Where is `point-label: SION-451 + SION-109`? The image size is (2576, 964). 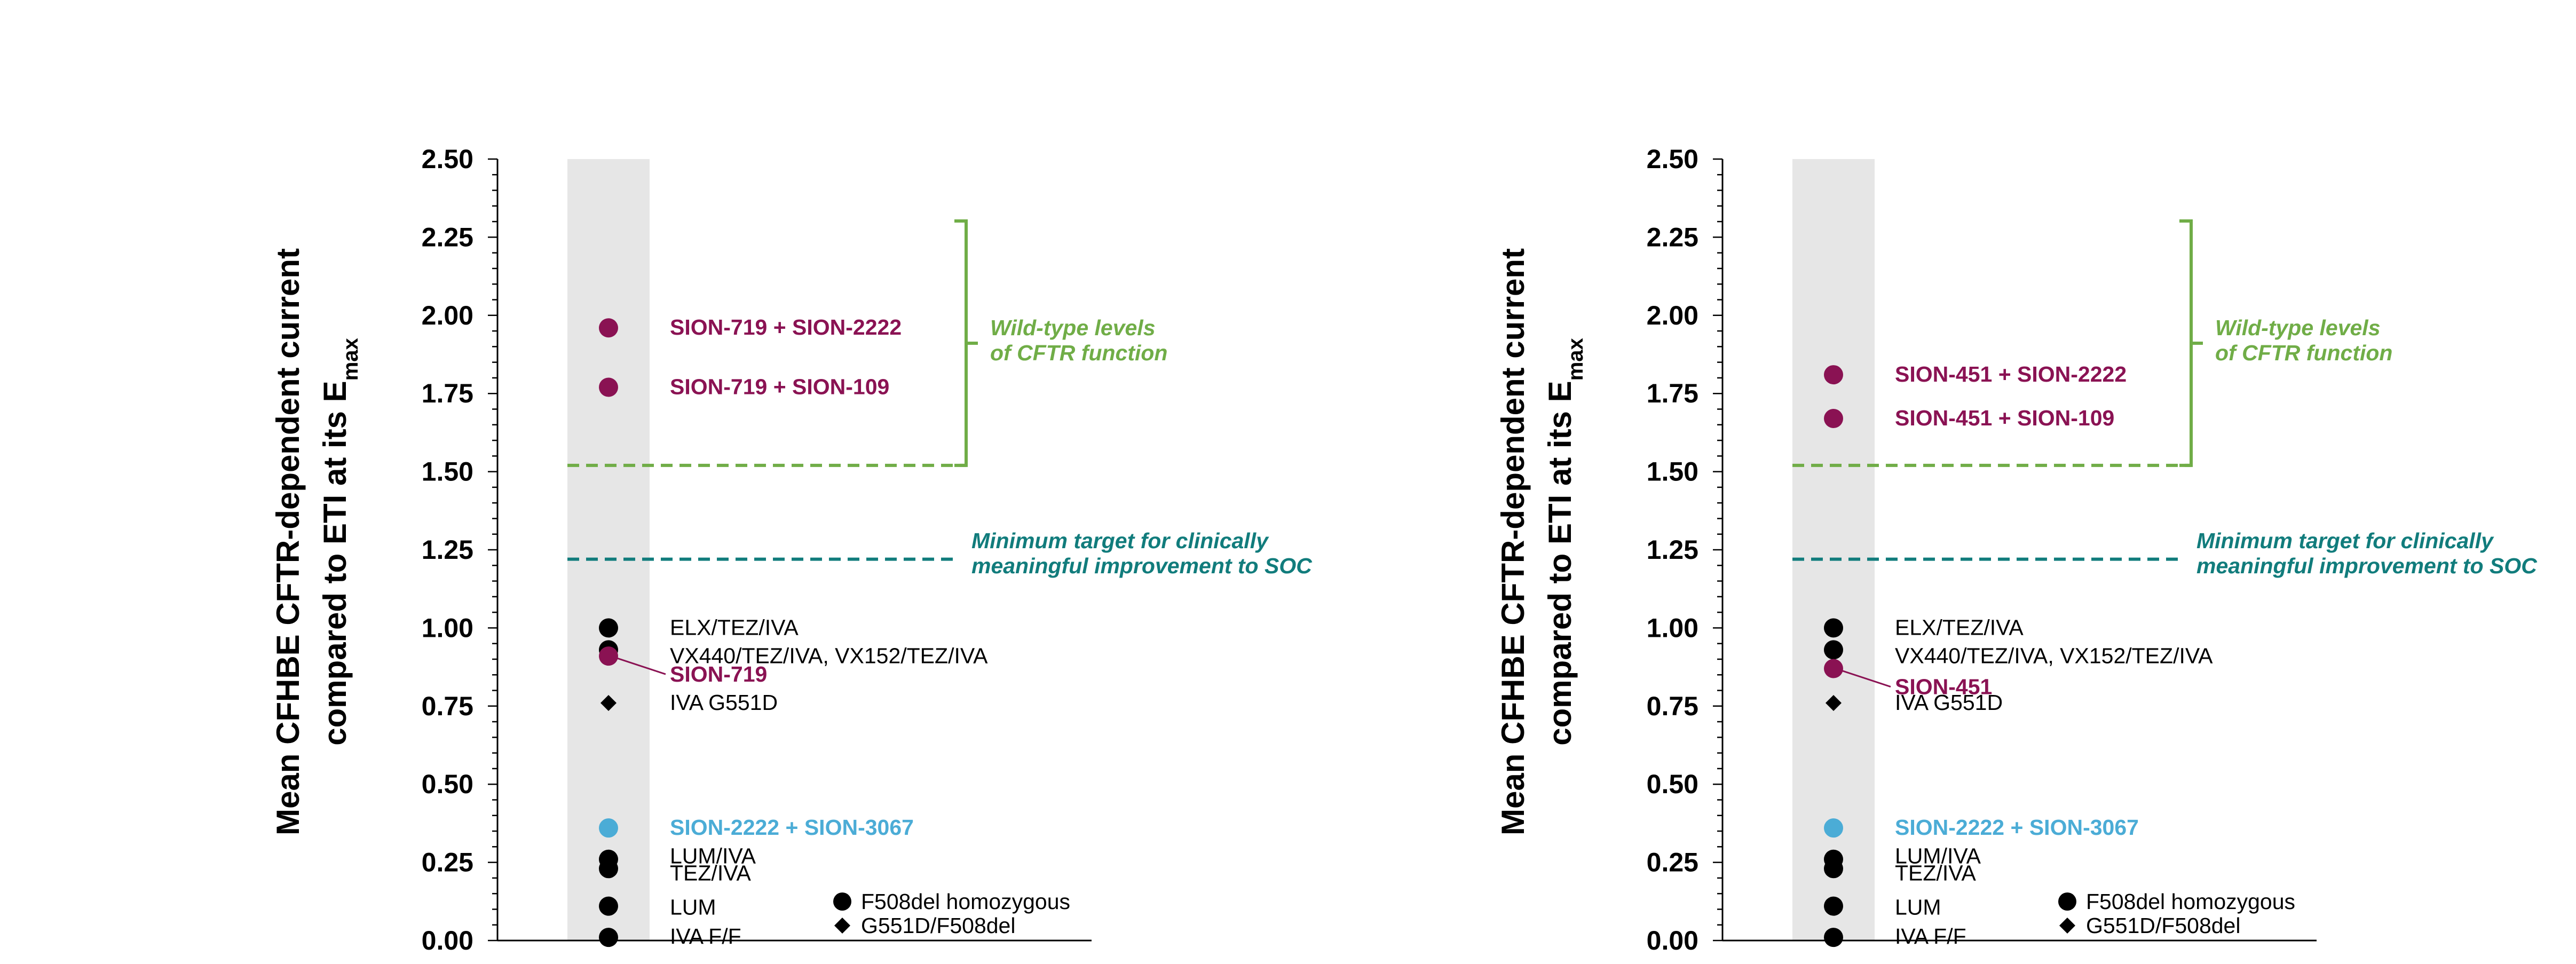
point-label: SION-451 + SION-109 is located at coordinates (2004, 418).